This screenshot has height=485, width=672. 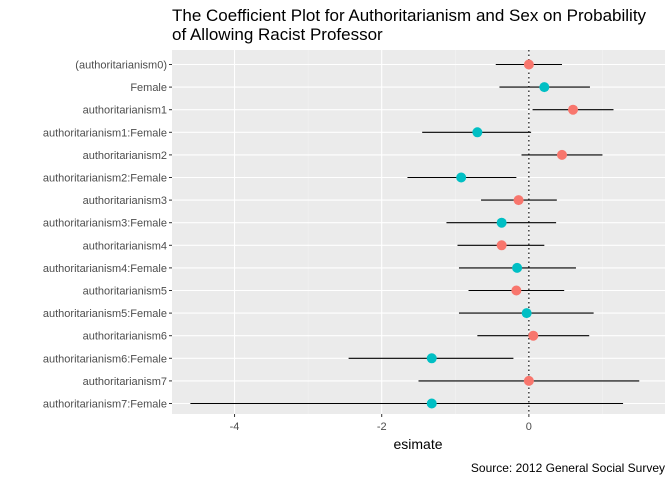 What do you see at coordinates (382, 427) in the screenshot?
I see `x-tick-label: -2` at bounding box center [382, 427].